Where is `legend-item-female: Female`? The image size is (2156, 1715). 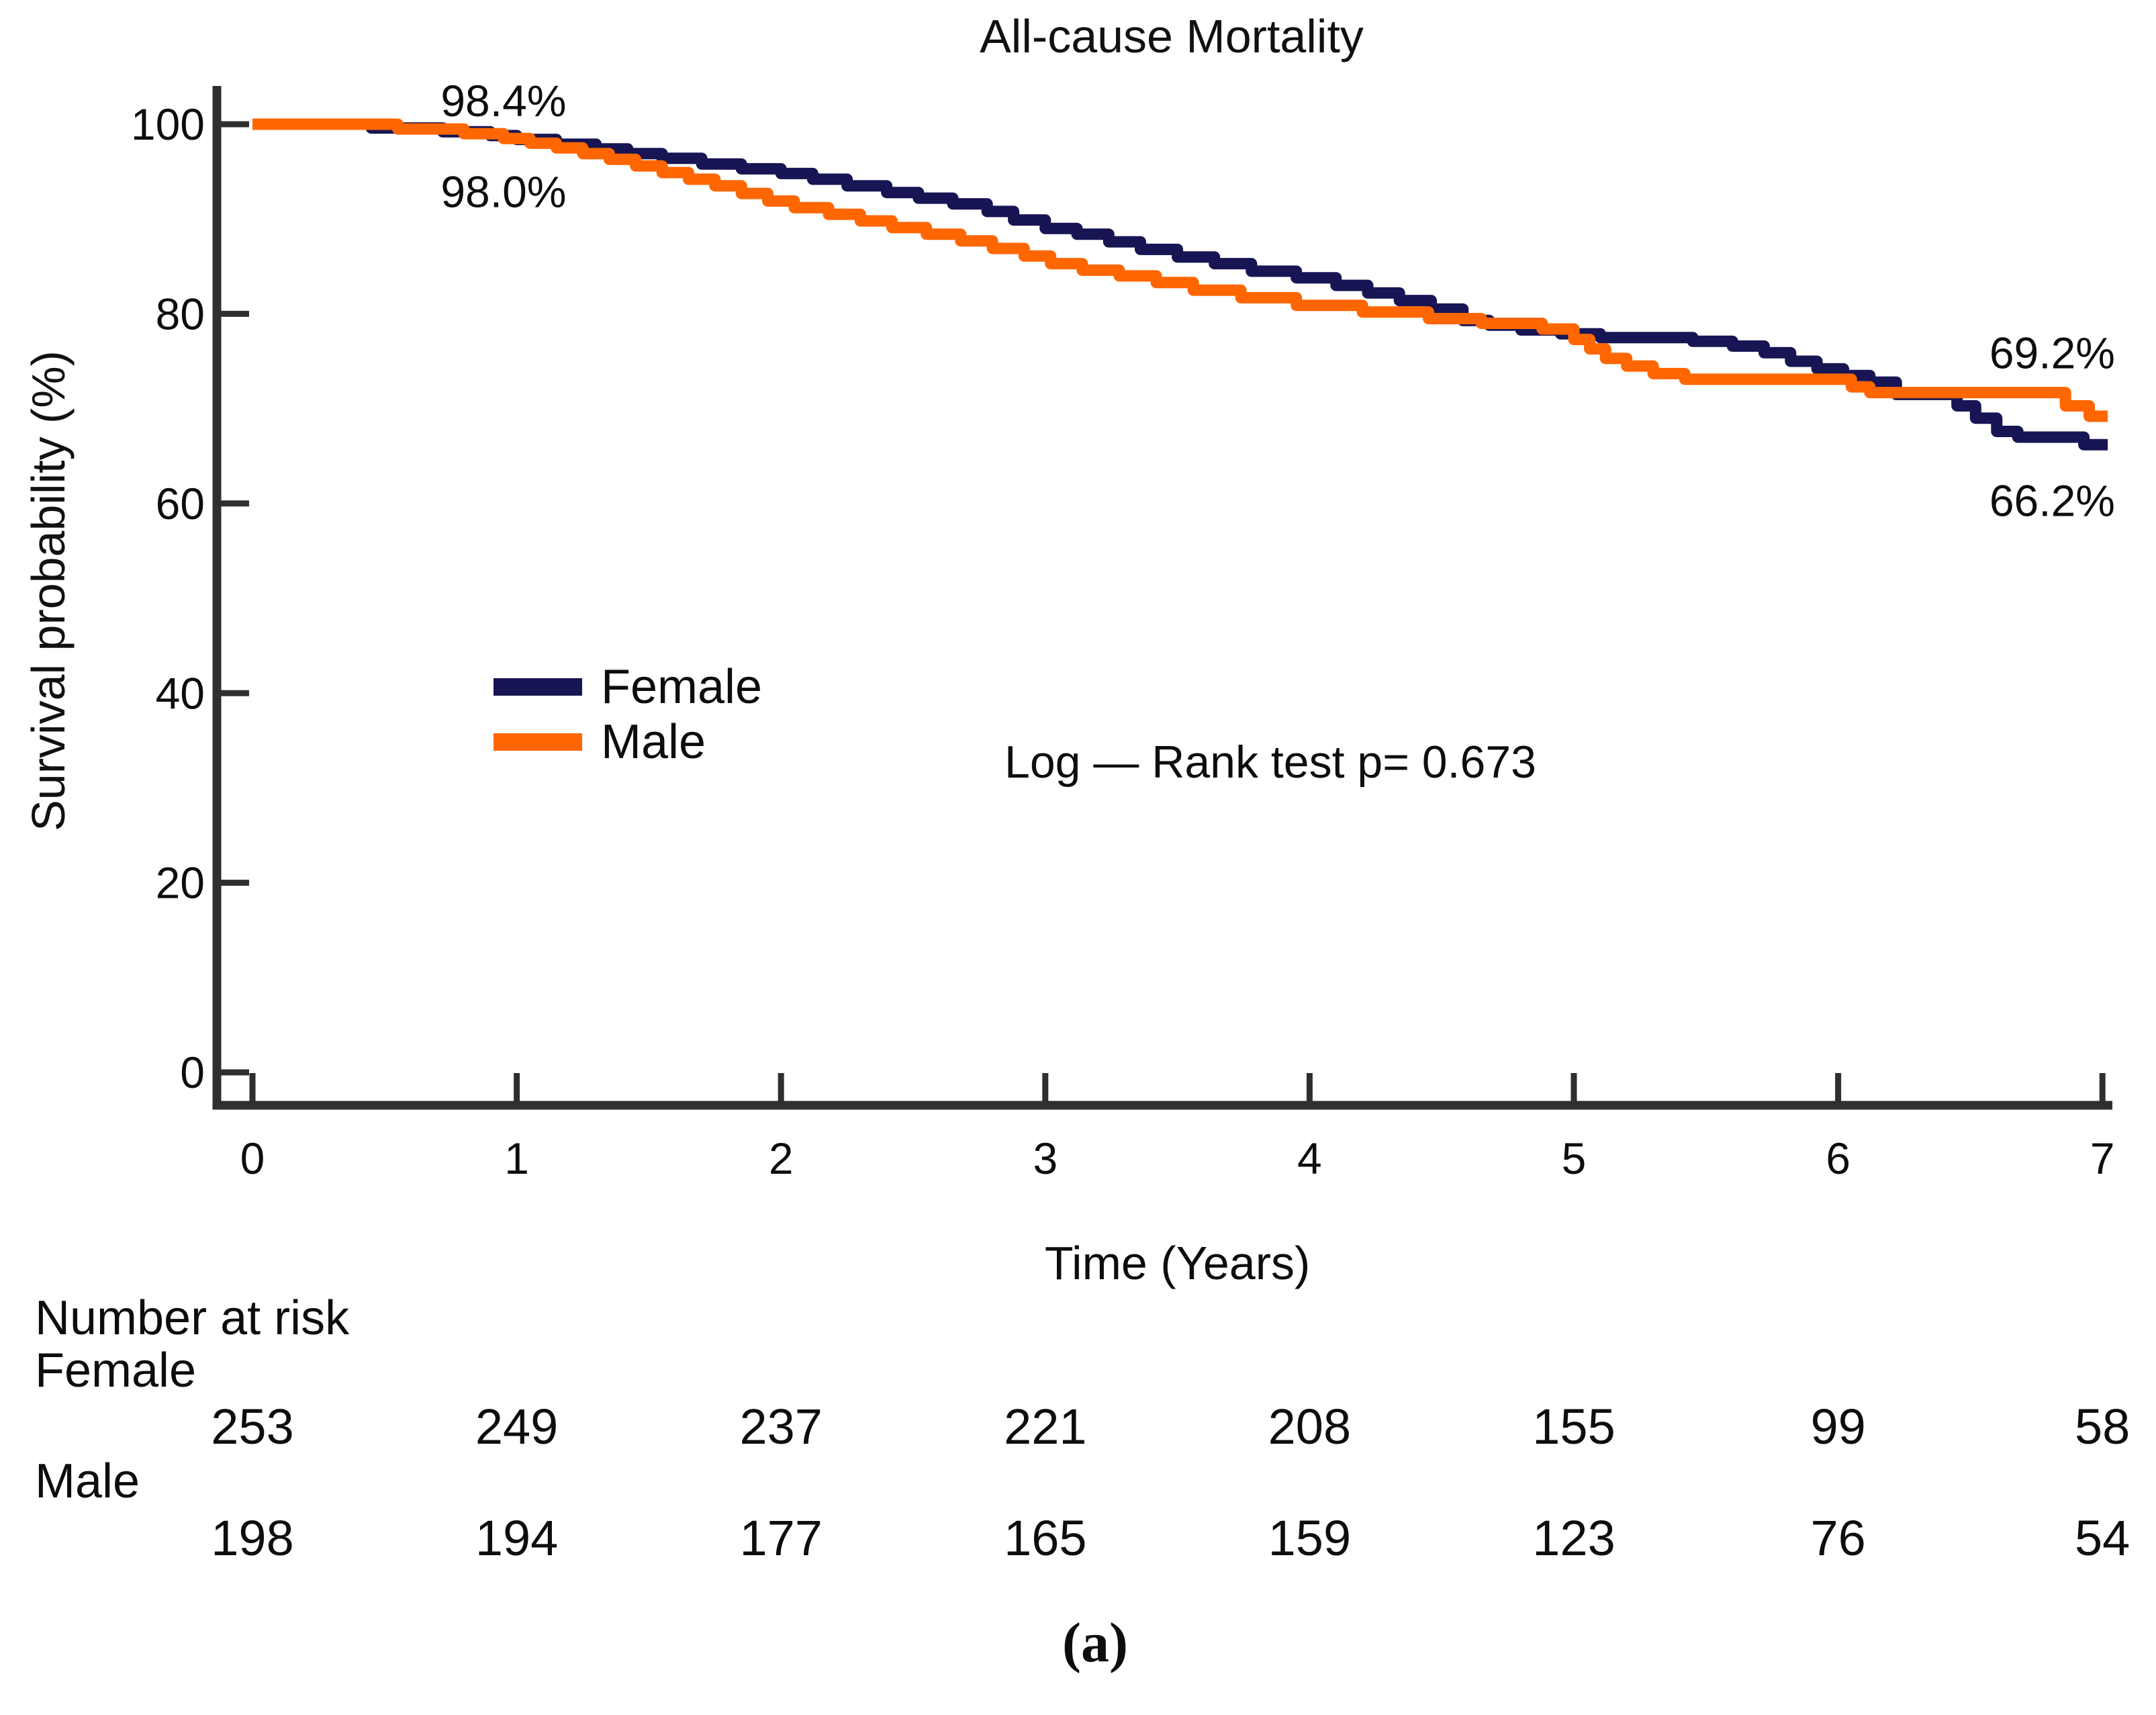 legend-item-female: Female is located at coordinates (628, 686).